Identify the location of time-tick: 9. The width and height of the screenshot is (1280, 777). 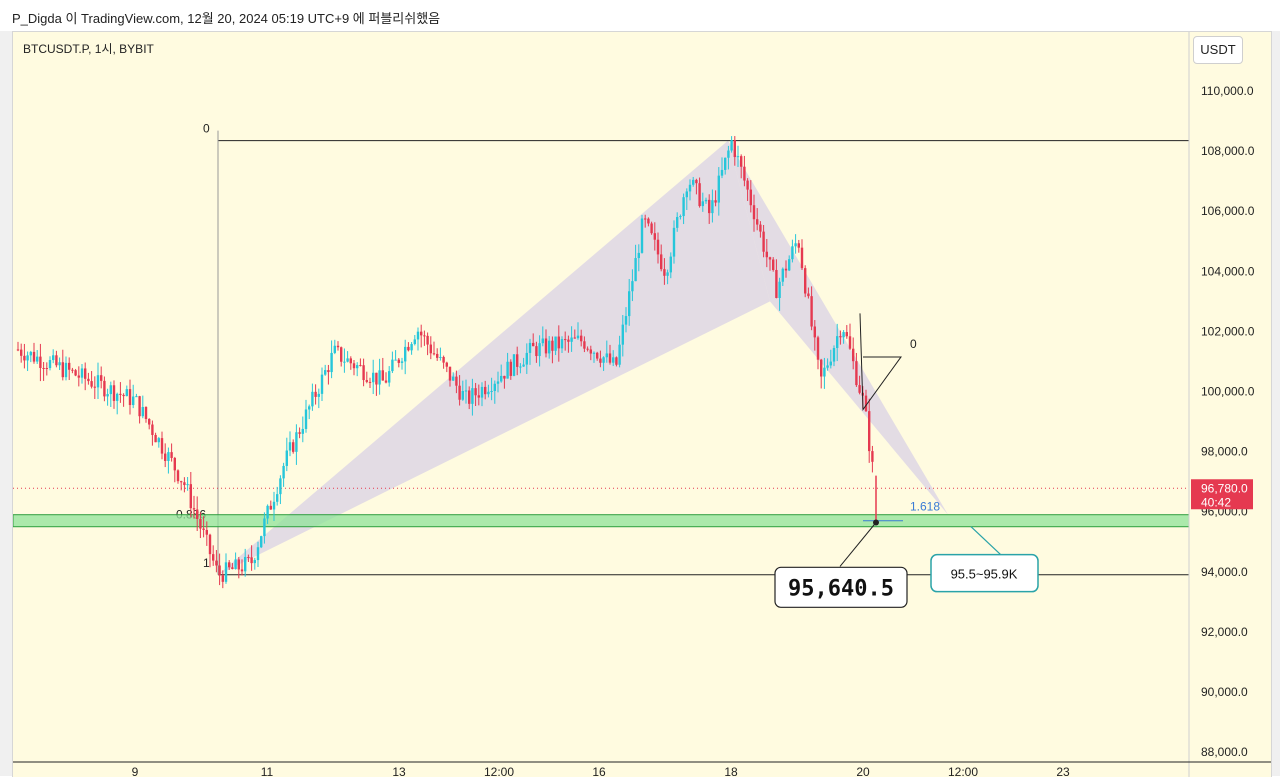
(135, 771).